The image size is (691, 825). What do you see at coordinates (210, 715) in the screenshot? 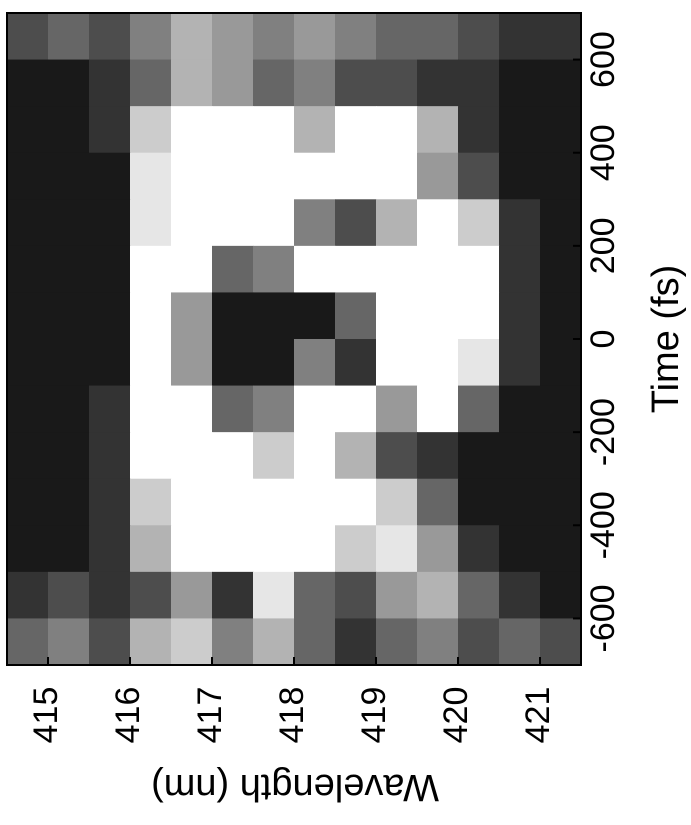
I see `x-tick-label: 417` at bounding box center [210, 715].